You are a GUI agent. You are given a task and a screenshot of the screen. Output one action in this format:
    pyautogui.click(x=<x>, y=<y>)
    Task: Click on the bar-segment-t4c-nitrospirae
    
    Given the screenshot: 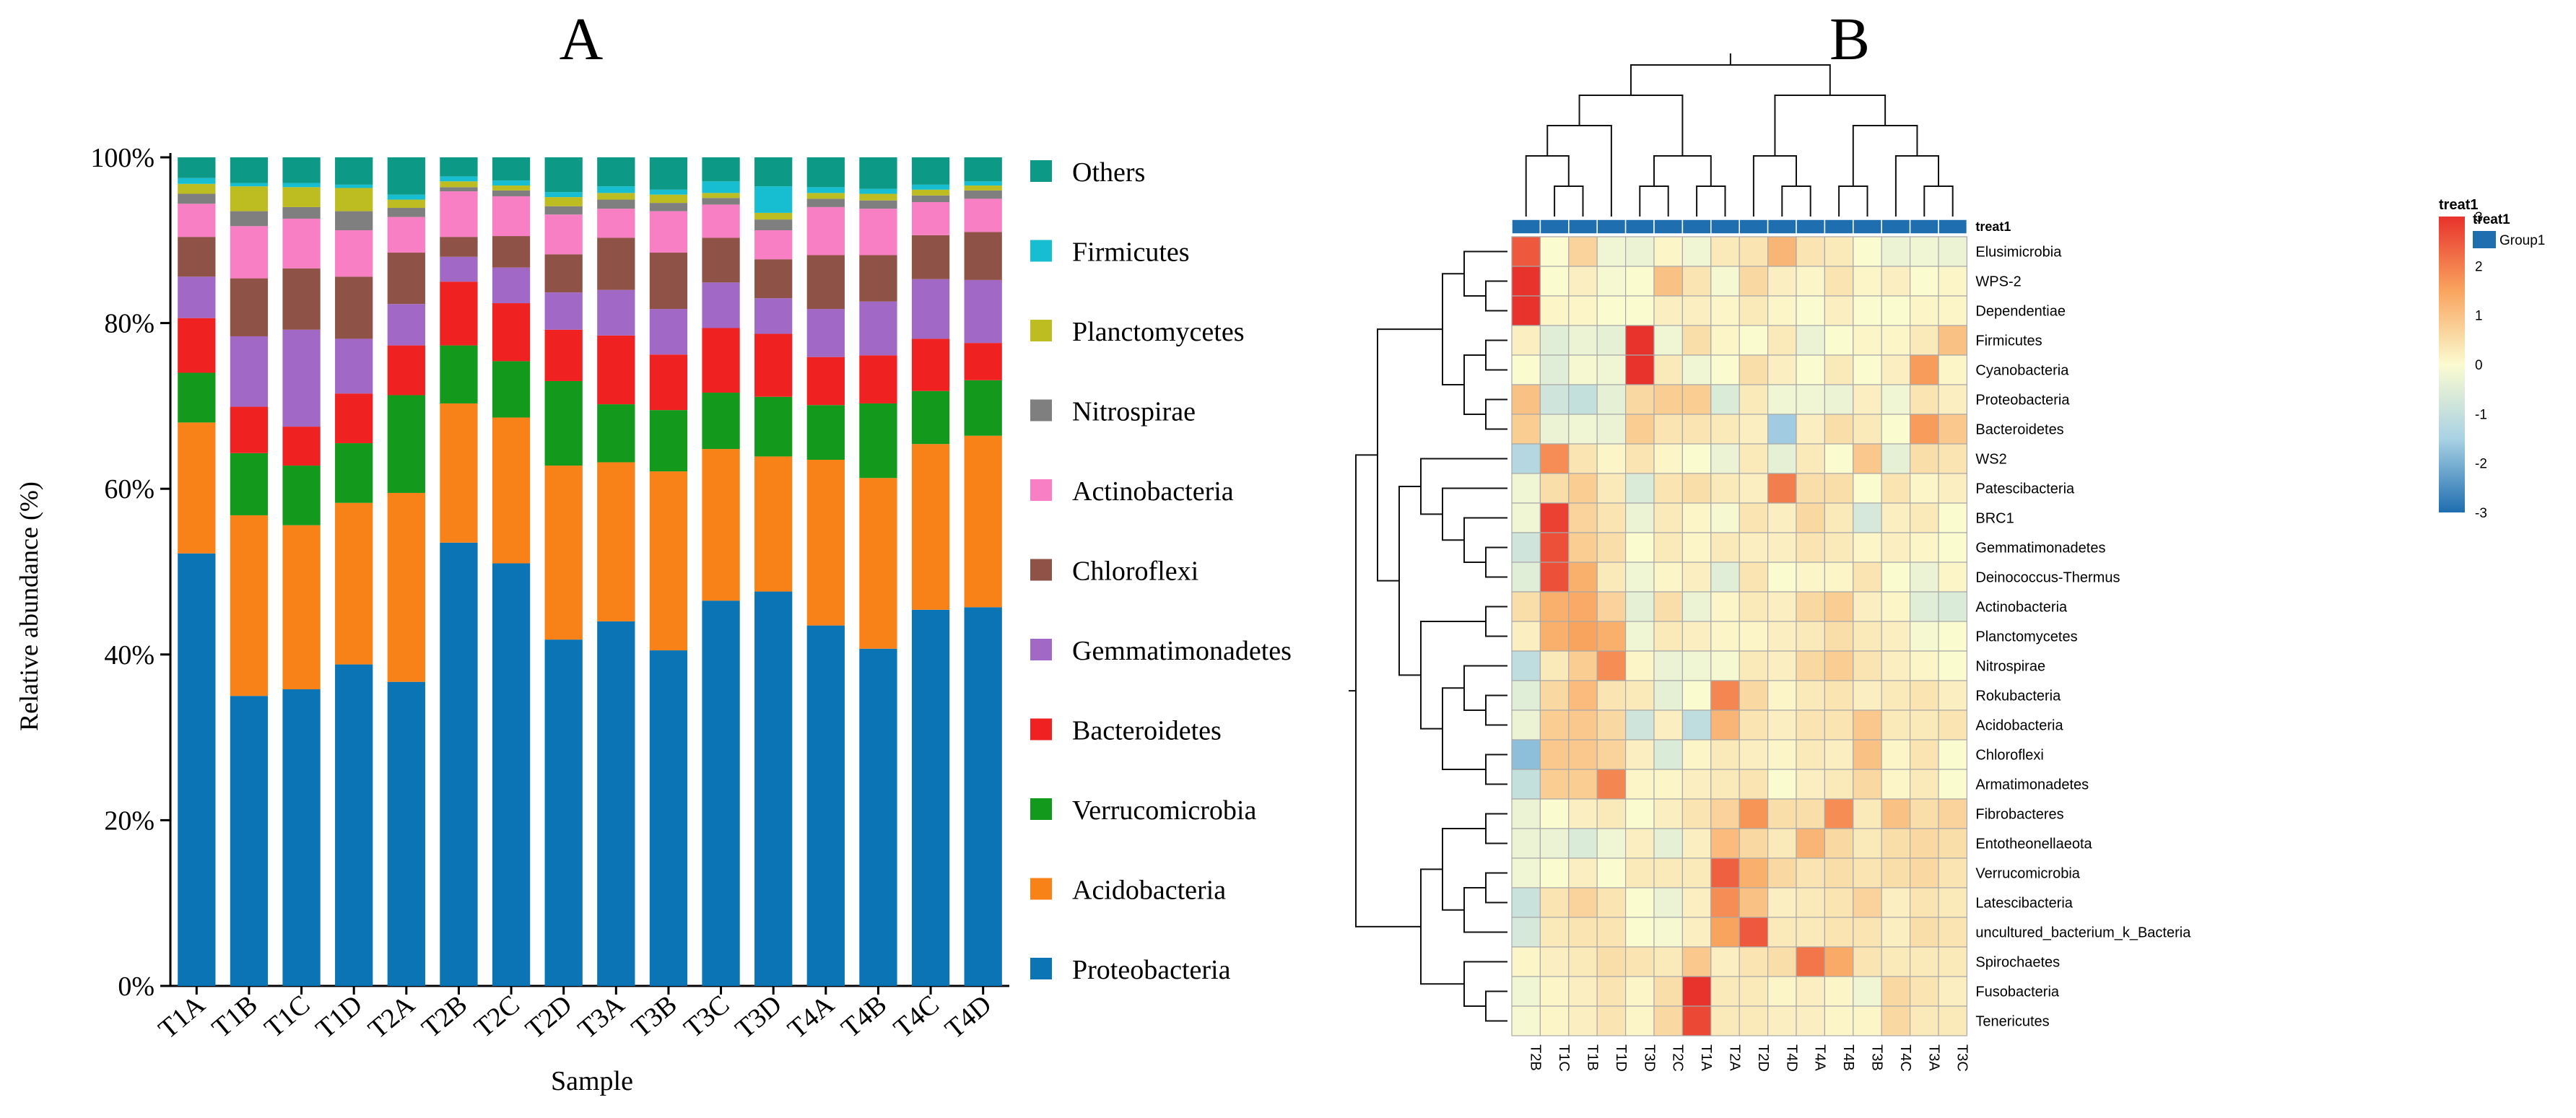 What is the action you would take?
    pyautogui.click(x=930, y=198)
    